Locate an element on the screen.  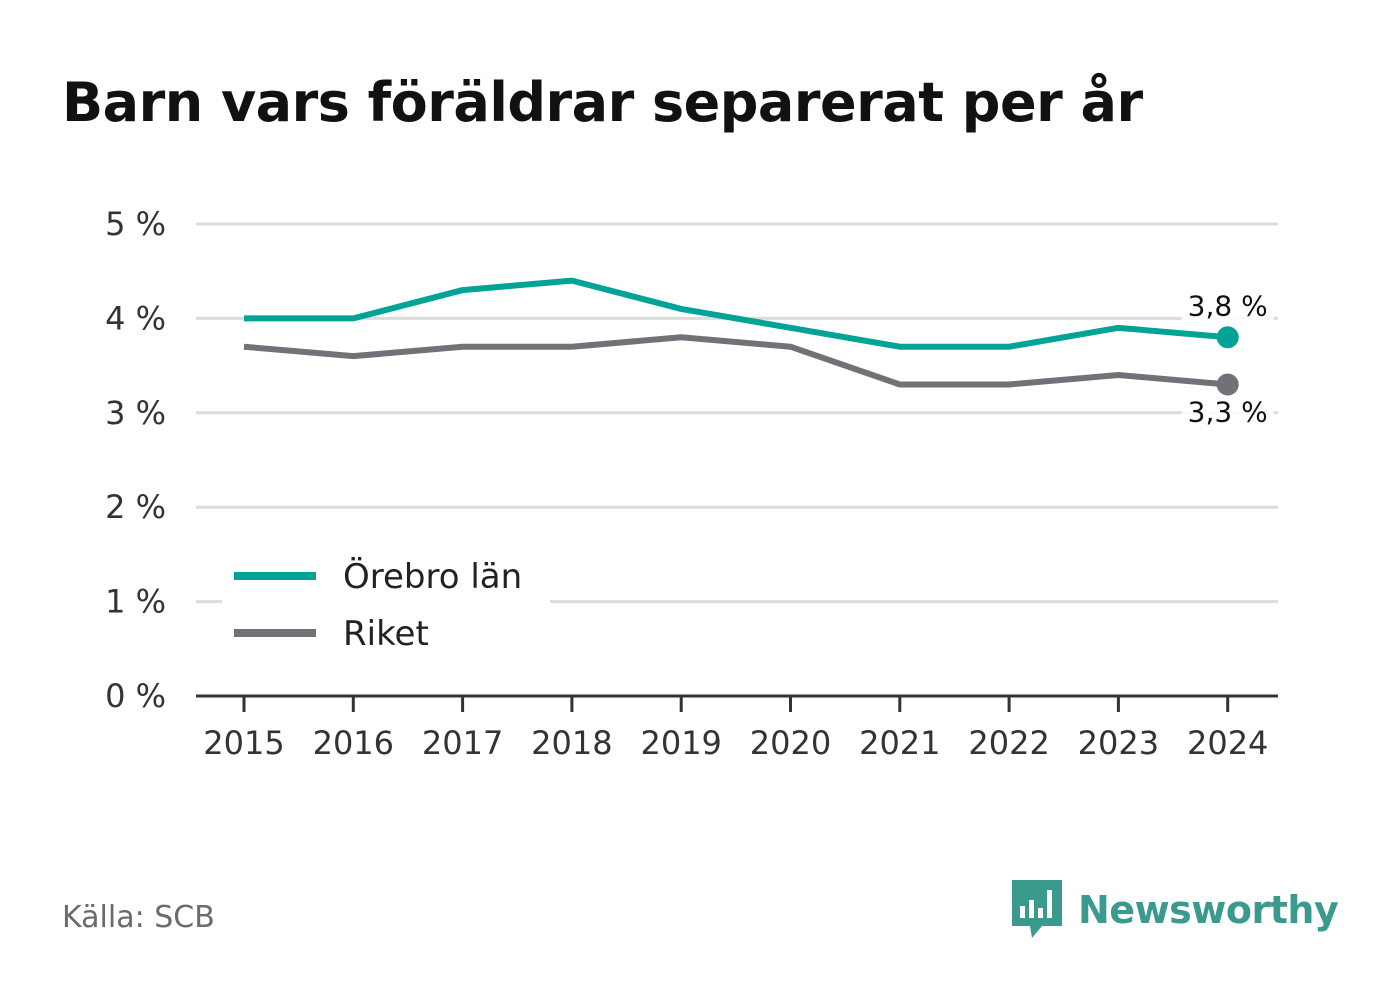
legend: Örebro län Riket is located at coordinates (386, 603).